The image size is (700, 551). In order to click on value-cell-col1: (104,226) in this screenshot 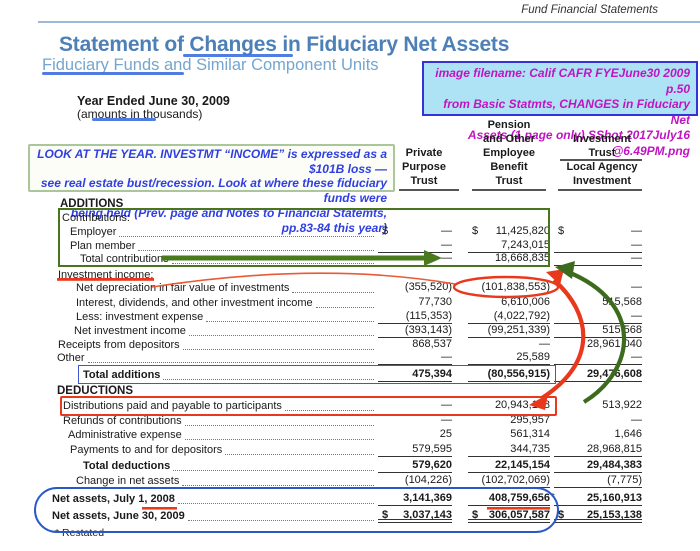, I will do `click(415, 481)`.